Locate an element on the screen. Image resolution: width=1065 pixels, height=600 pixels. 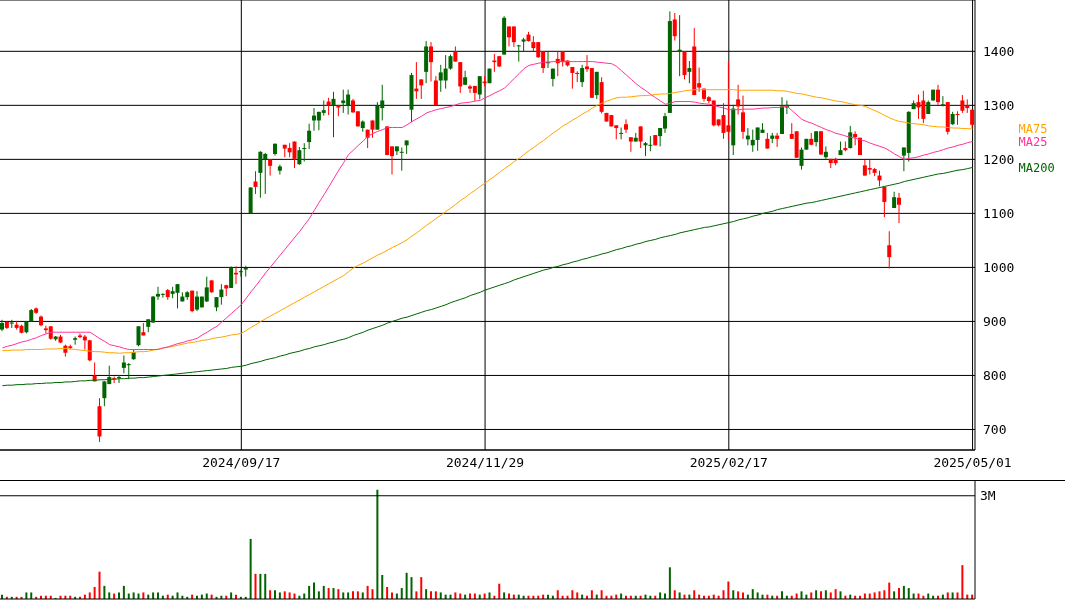
text: MA75 is located at coordinates (1033, 129).